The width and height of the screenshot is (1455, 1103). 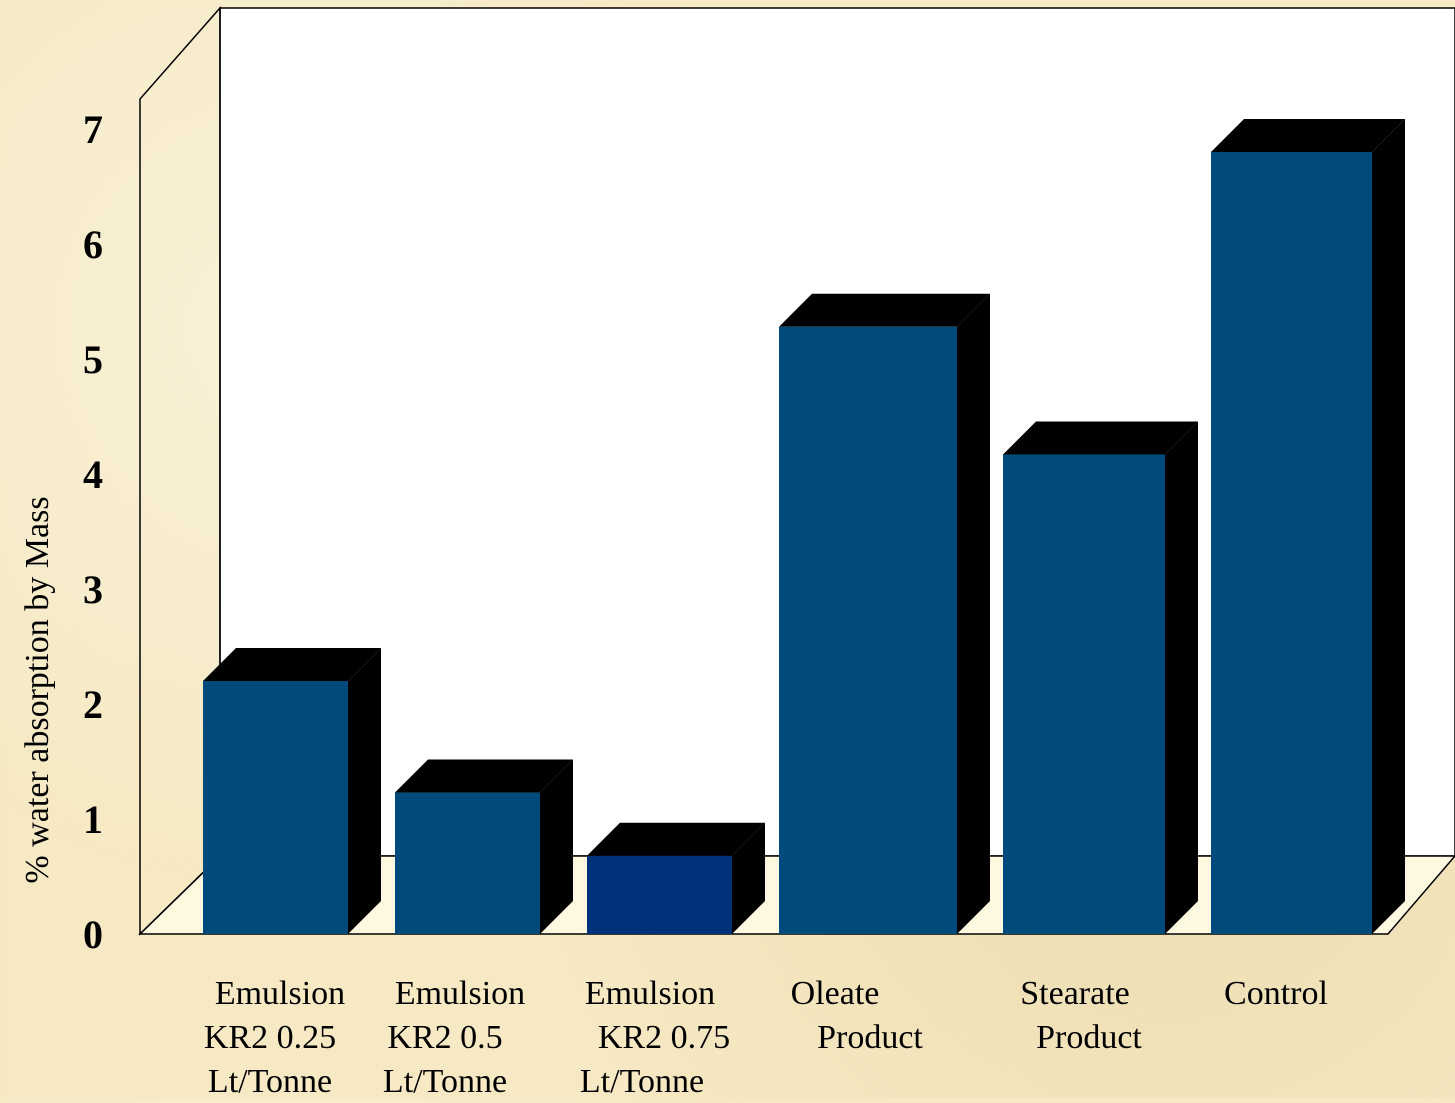 I want to click on category-label-line: Control, so click(x=1276, y=993).